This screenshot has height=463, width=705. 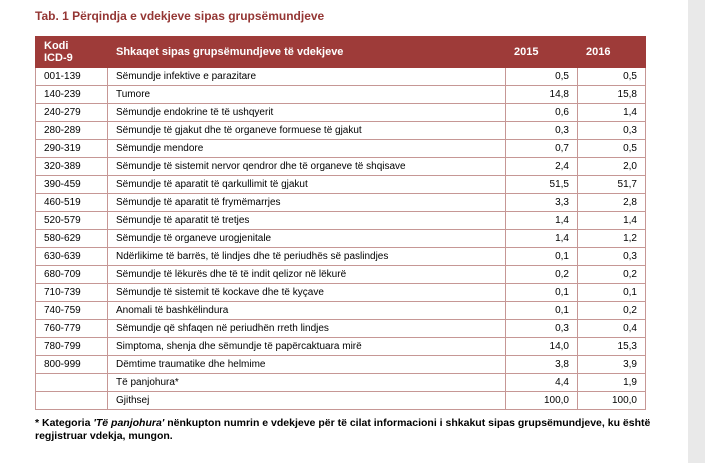 What do you see at coordinates (611, 202) in the screenshot?
I see `cell-2016: 2,8` at bounding box center [611, 202].